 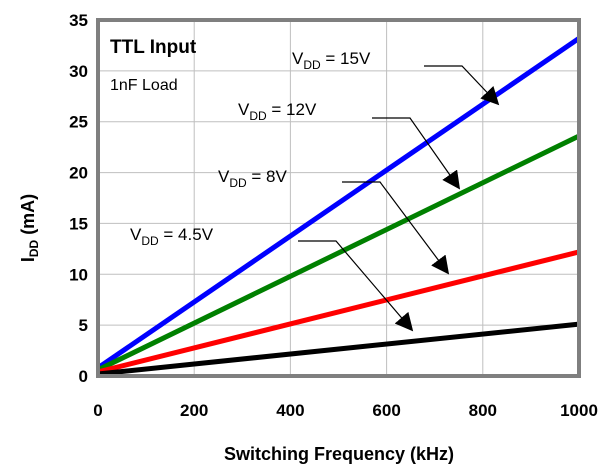 I want to click on x-tick-label: 1000, so click(x=579, y=410).